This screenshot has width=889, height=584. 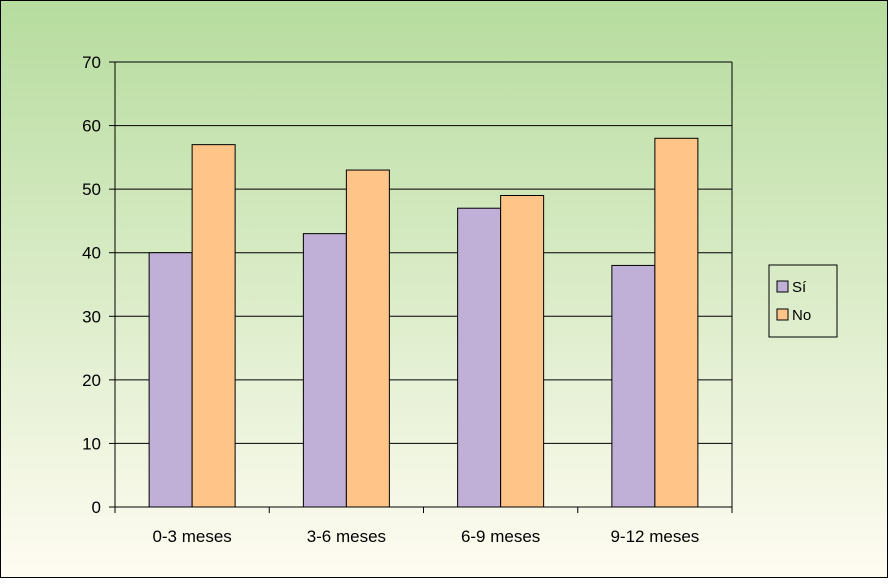 What do you see at coordinates (91, 316) in the screenshot?
I see `y-tick-label: 30` at bounding box center [91, 316].